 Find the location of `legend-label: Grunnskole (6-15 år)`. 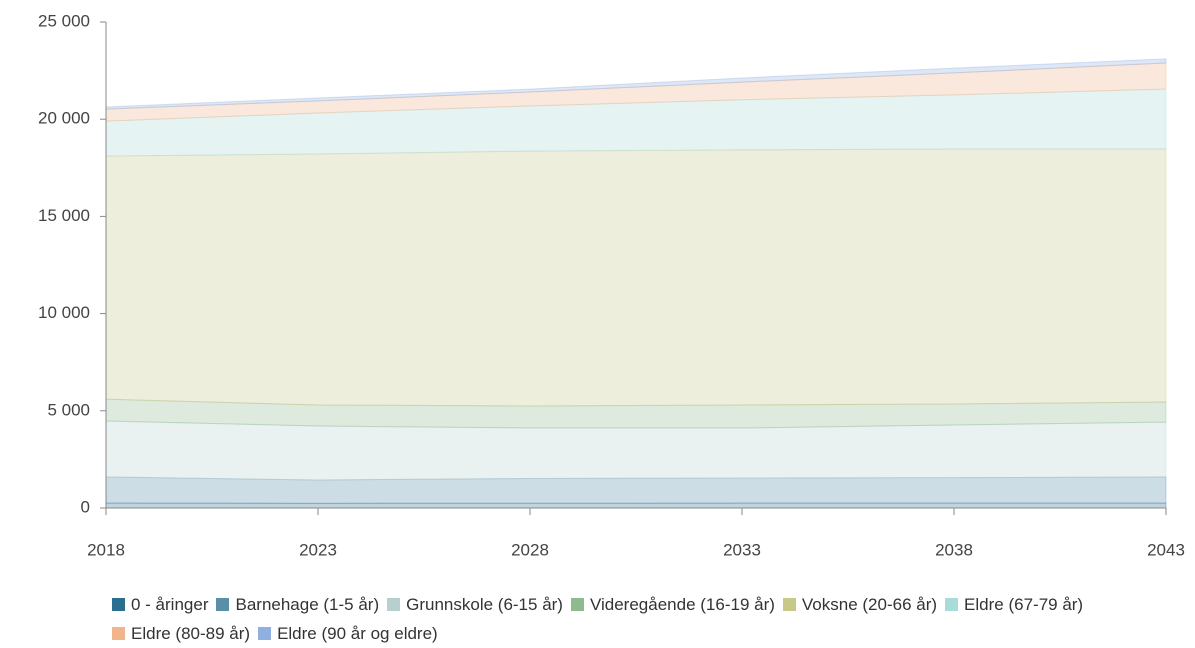

legend-label: Grunnskole (6-15 år) is located at coordinates (484, 604).